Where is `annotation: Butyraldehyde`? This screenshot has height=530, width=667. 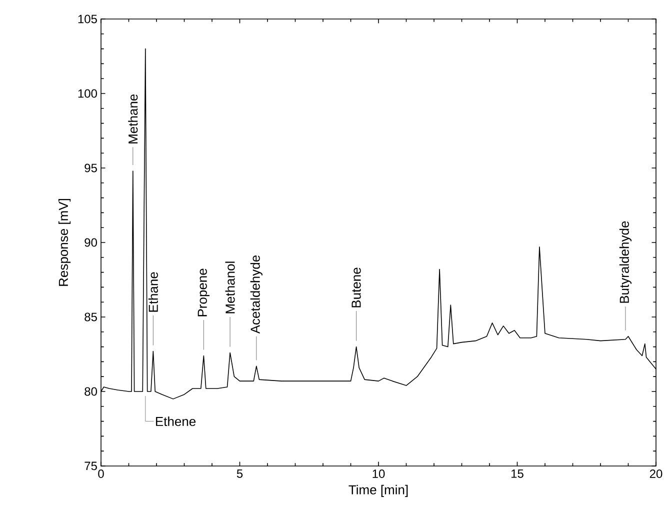 annotation: Butyraldehyde is located at coordinates (625, 262).